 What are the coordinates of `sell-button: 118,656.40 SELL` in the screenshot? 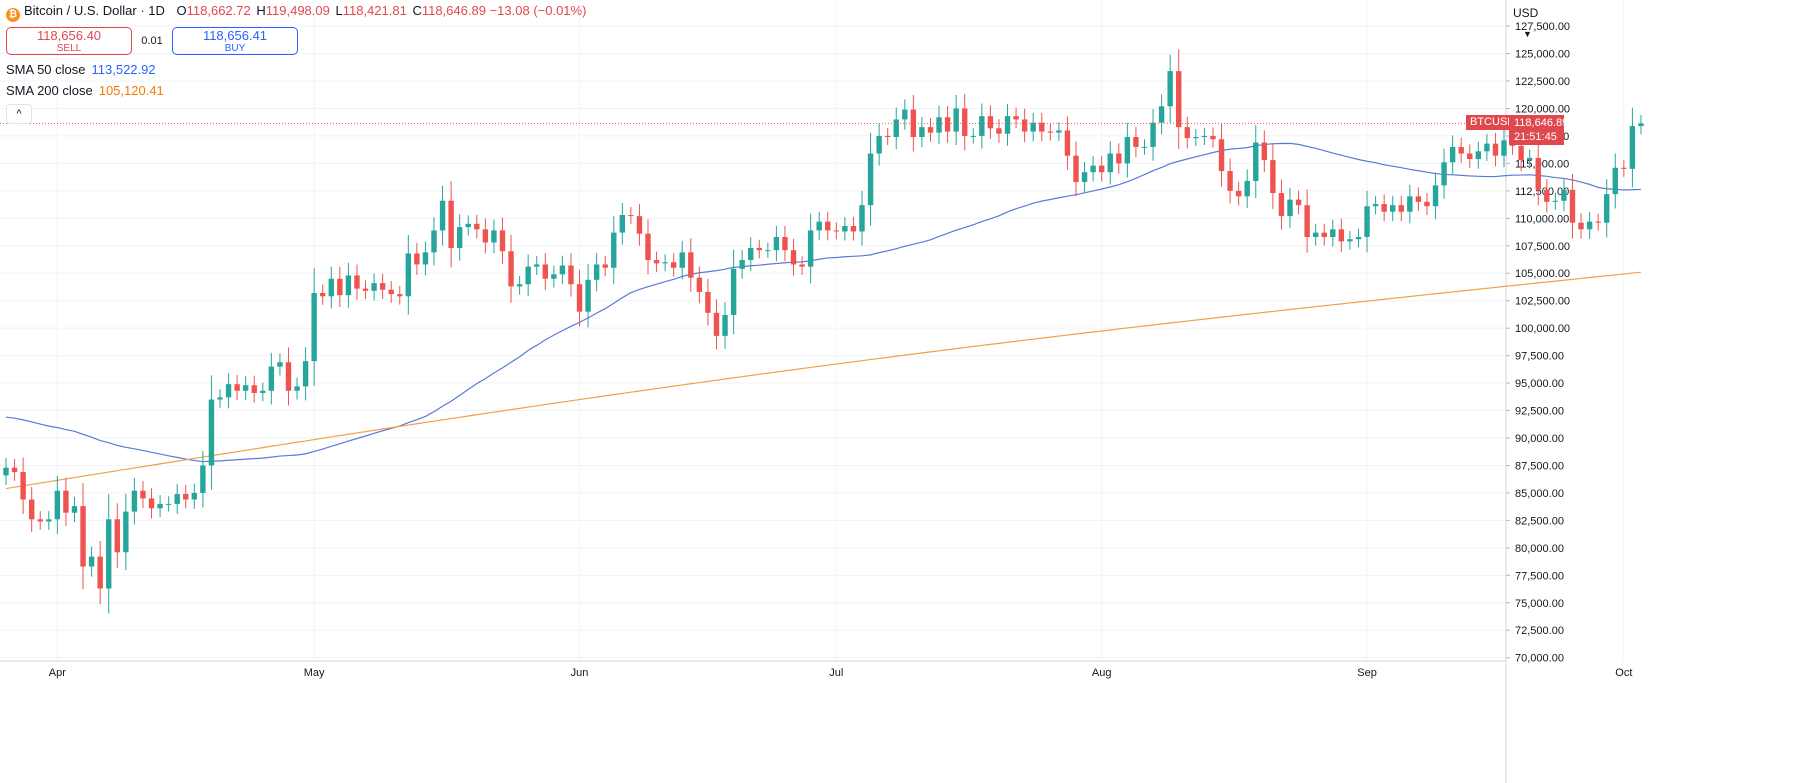 It's located at (69, 41).